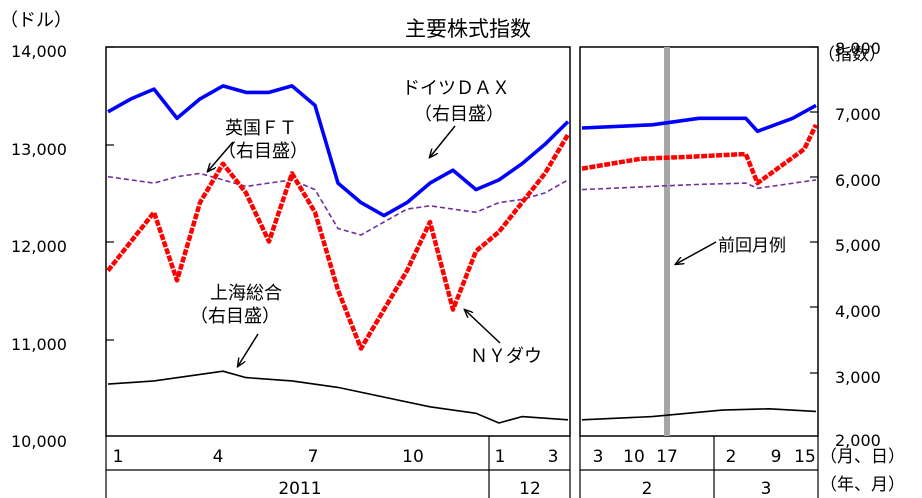  Describe the element at coordinates (862, 457) in the screenshot. I see `x-unit-day: （月、日）` at that location.